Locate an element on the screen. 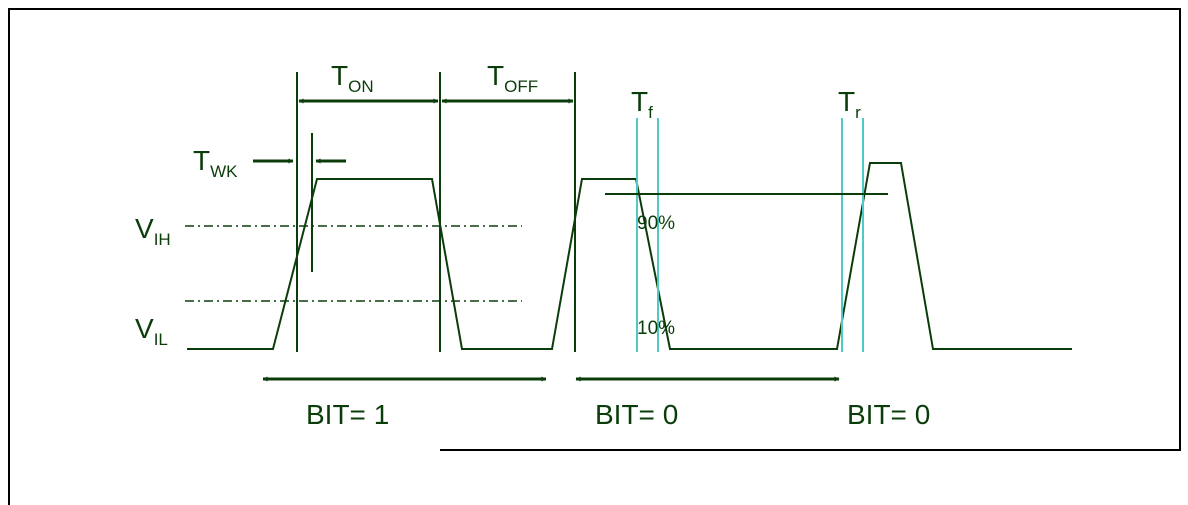 This screenshot has height=505, width=1188. ten-percent-label: 10% is located at coordinates (656, 328).